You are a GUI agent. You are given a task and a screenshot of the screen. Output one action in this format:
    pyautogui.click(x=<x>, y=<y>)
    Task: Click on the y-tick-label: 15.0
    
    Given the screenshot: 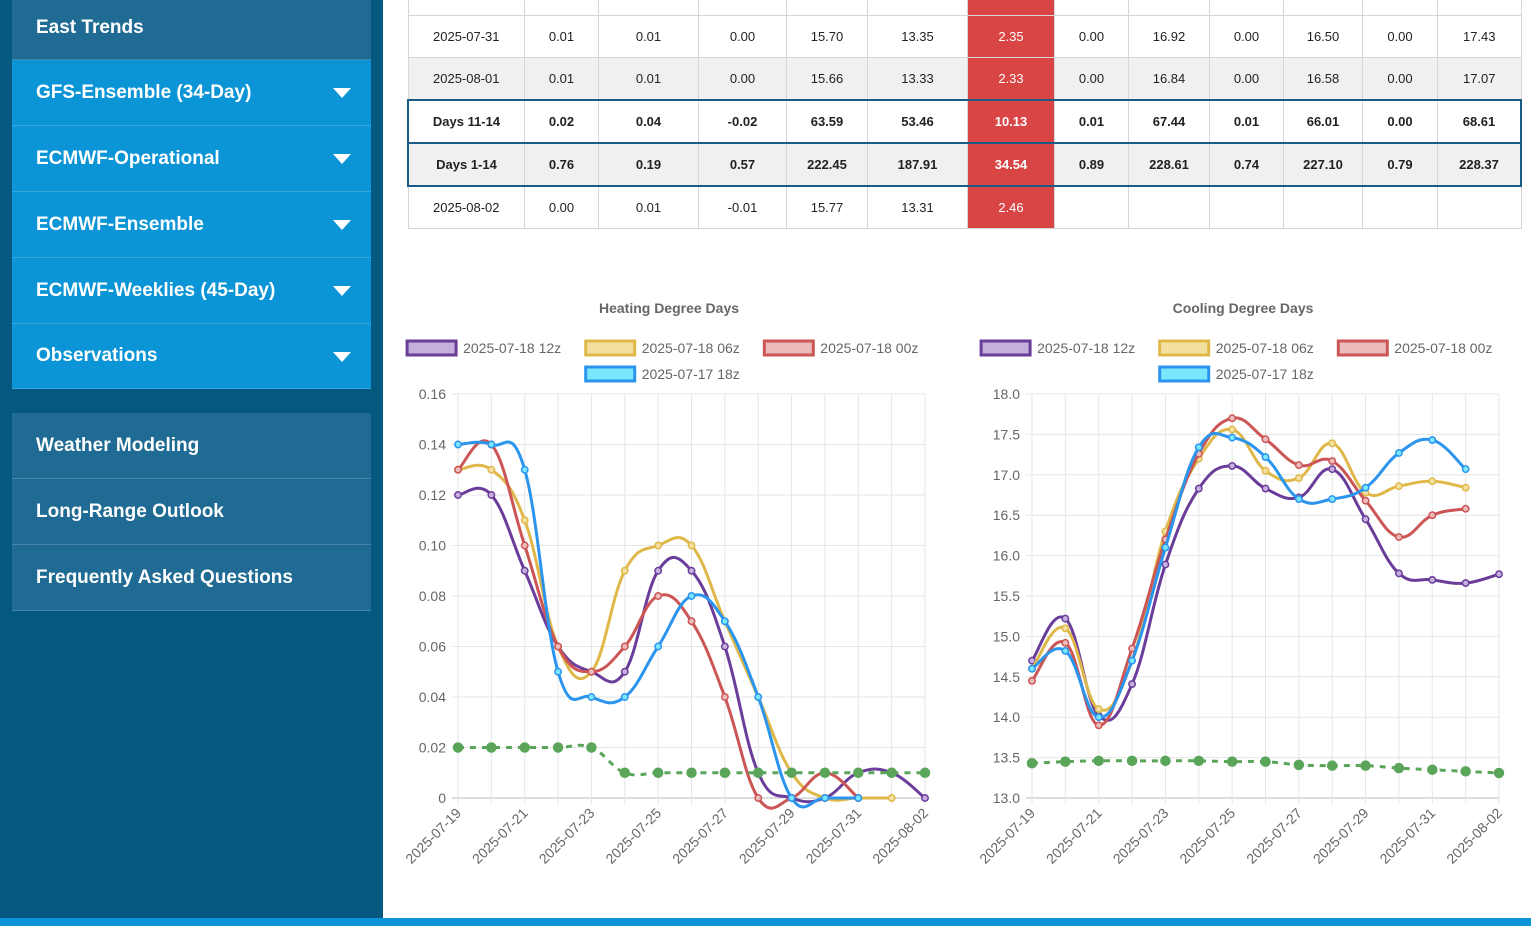 What is the action you would take?
    pyautogui.click(x=1006, y=636)
    